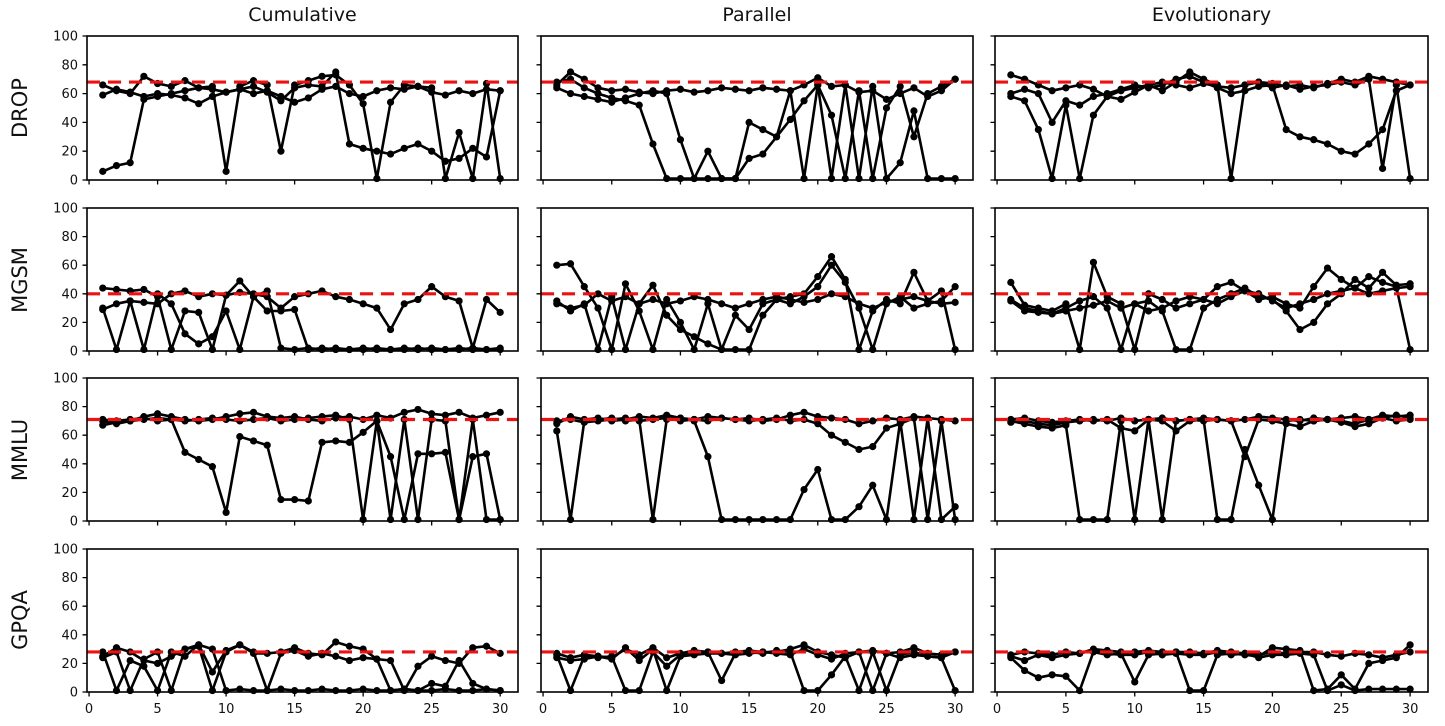 This screenshot has height=726, width=1445. I want to click on chart-DROP-Cumulative: 0 20 40 60 80 100, so click(286, 109).